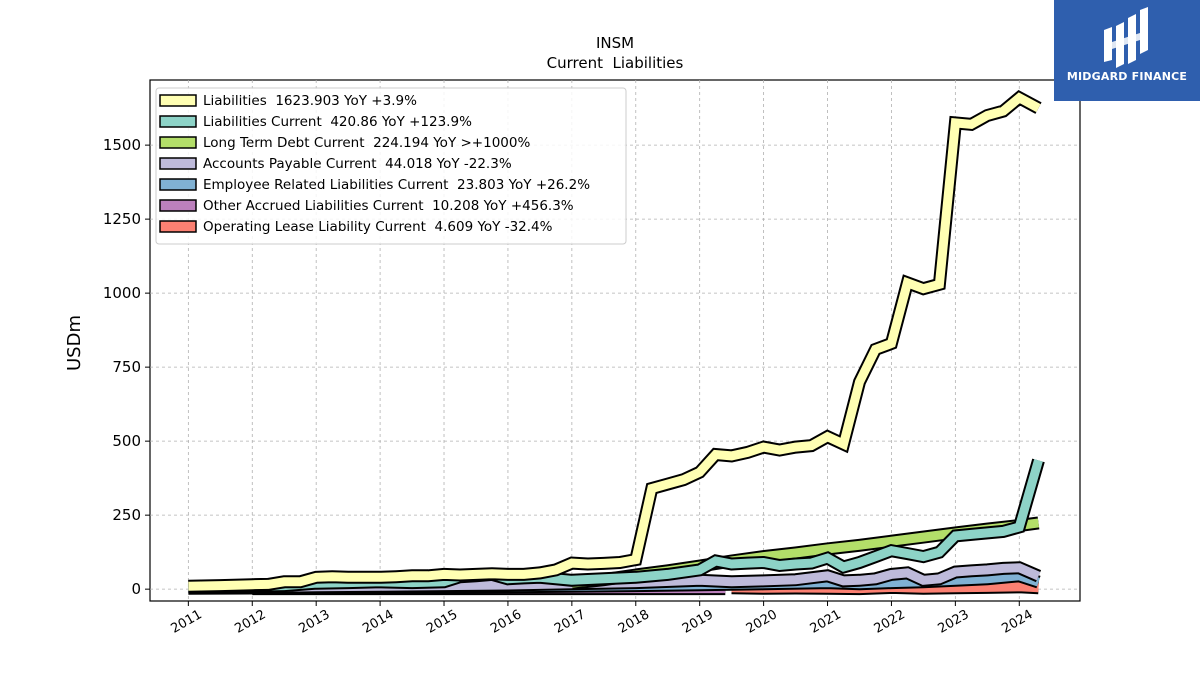 This screenshot has height=675, width=1200. Describe the element at coordinates (698, 622) in the screenshot. I see `x-tick-label: 2019` at that location.